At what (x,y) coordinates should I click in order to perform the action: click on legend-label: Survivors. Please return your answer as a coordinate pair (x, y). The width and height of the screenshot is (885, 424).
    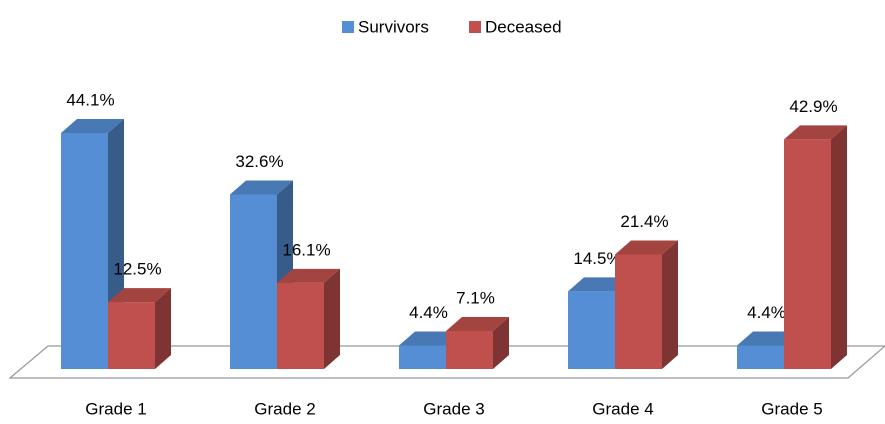
    Looking at the image, I should click on (393, 26).